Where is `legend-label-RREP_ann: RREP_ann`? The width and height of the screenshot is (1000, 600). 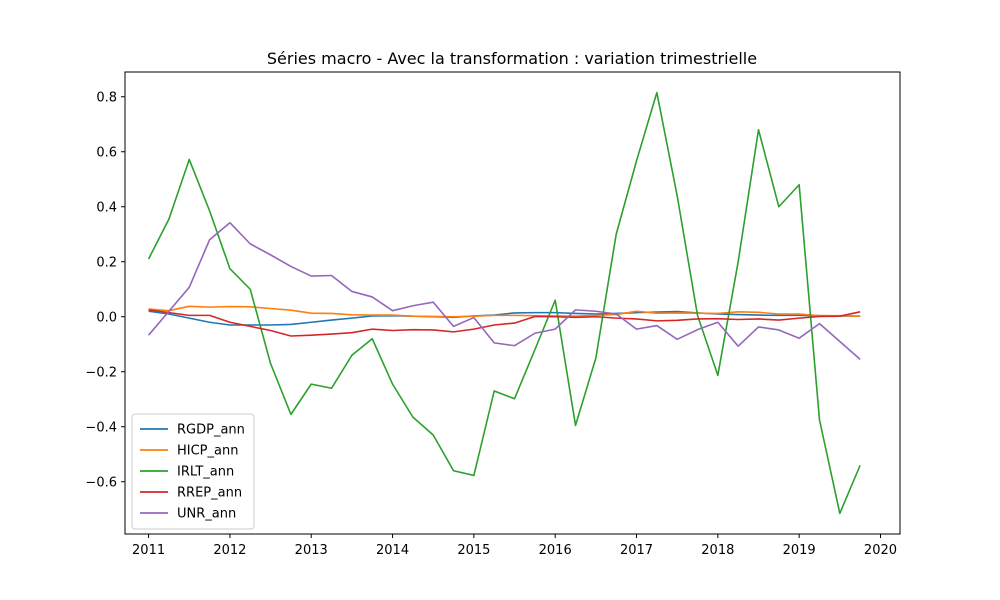 legend-label-RREP_ann: RREP_ann is located at coordinates (209, 493).